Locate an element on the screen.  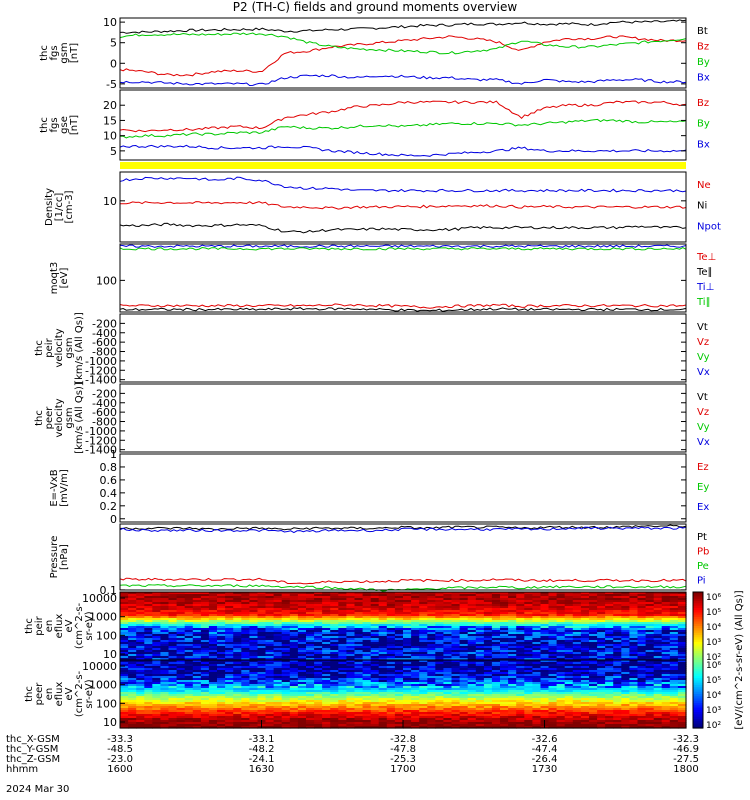
colorbar-cell is located at coordinates (698, 609).